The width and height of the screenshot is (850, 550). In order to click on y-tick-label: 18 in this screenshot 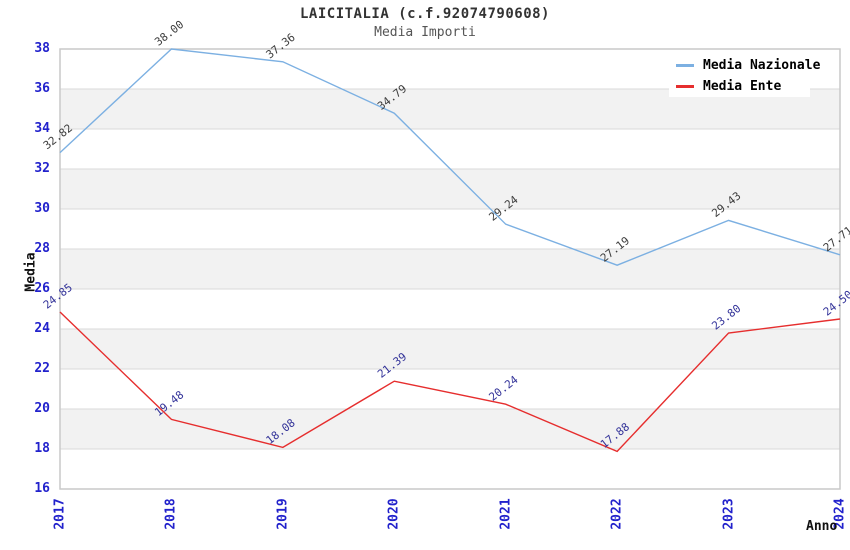, I will do `click(42, 448)`.